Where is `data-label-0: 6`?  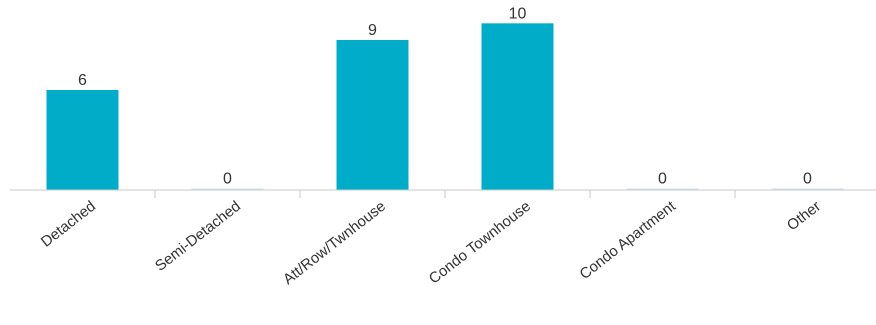
data-label-0: 6 is located at coordinates (82, 80).